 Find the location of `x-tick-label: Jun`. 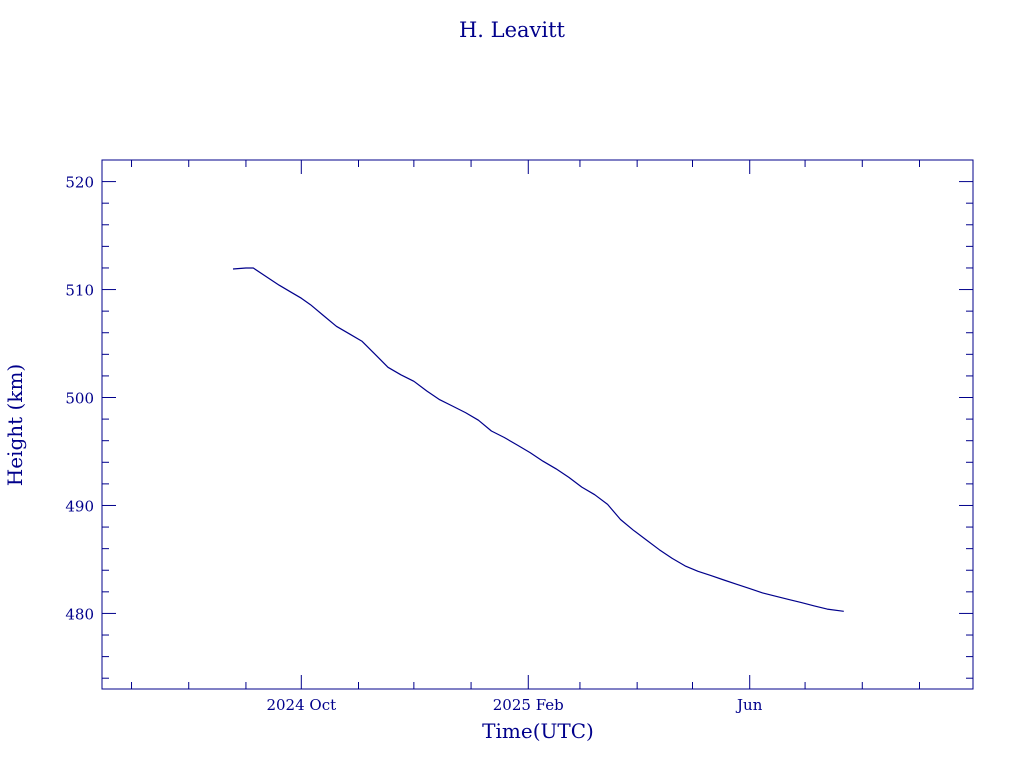

x-tick-label: Jun is located at coordinates (749, 705).